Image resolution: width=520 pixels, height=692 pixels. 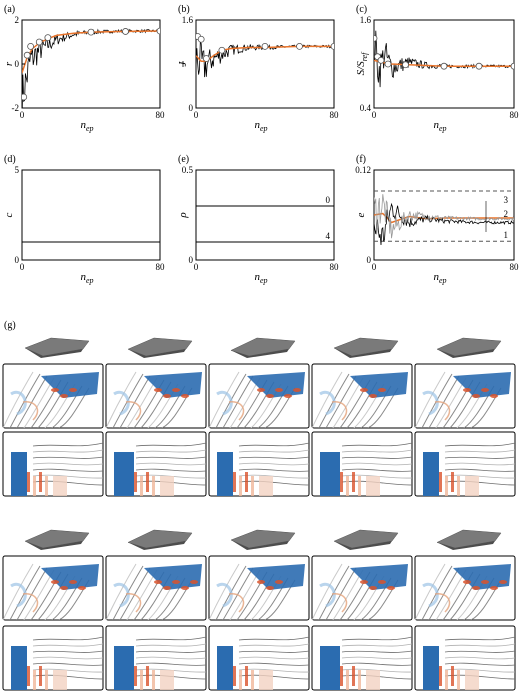 I want to click on chart-panel-5: (e) 0 0.5 0 80 nep ρ 0 4, so click(x=258, y=219).